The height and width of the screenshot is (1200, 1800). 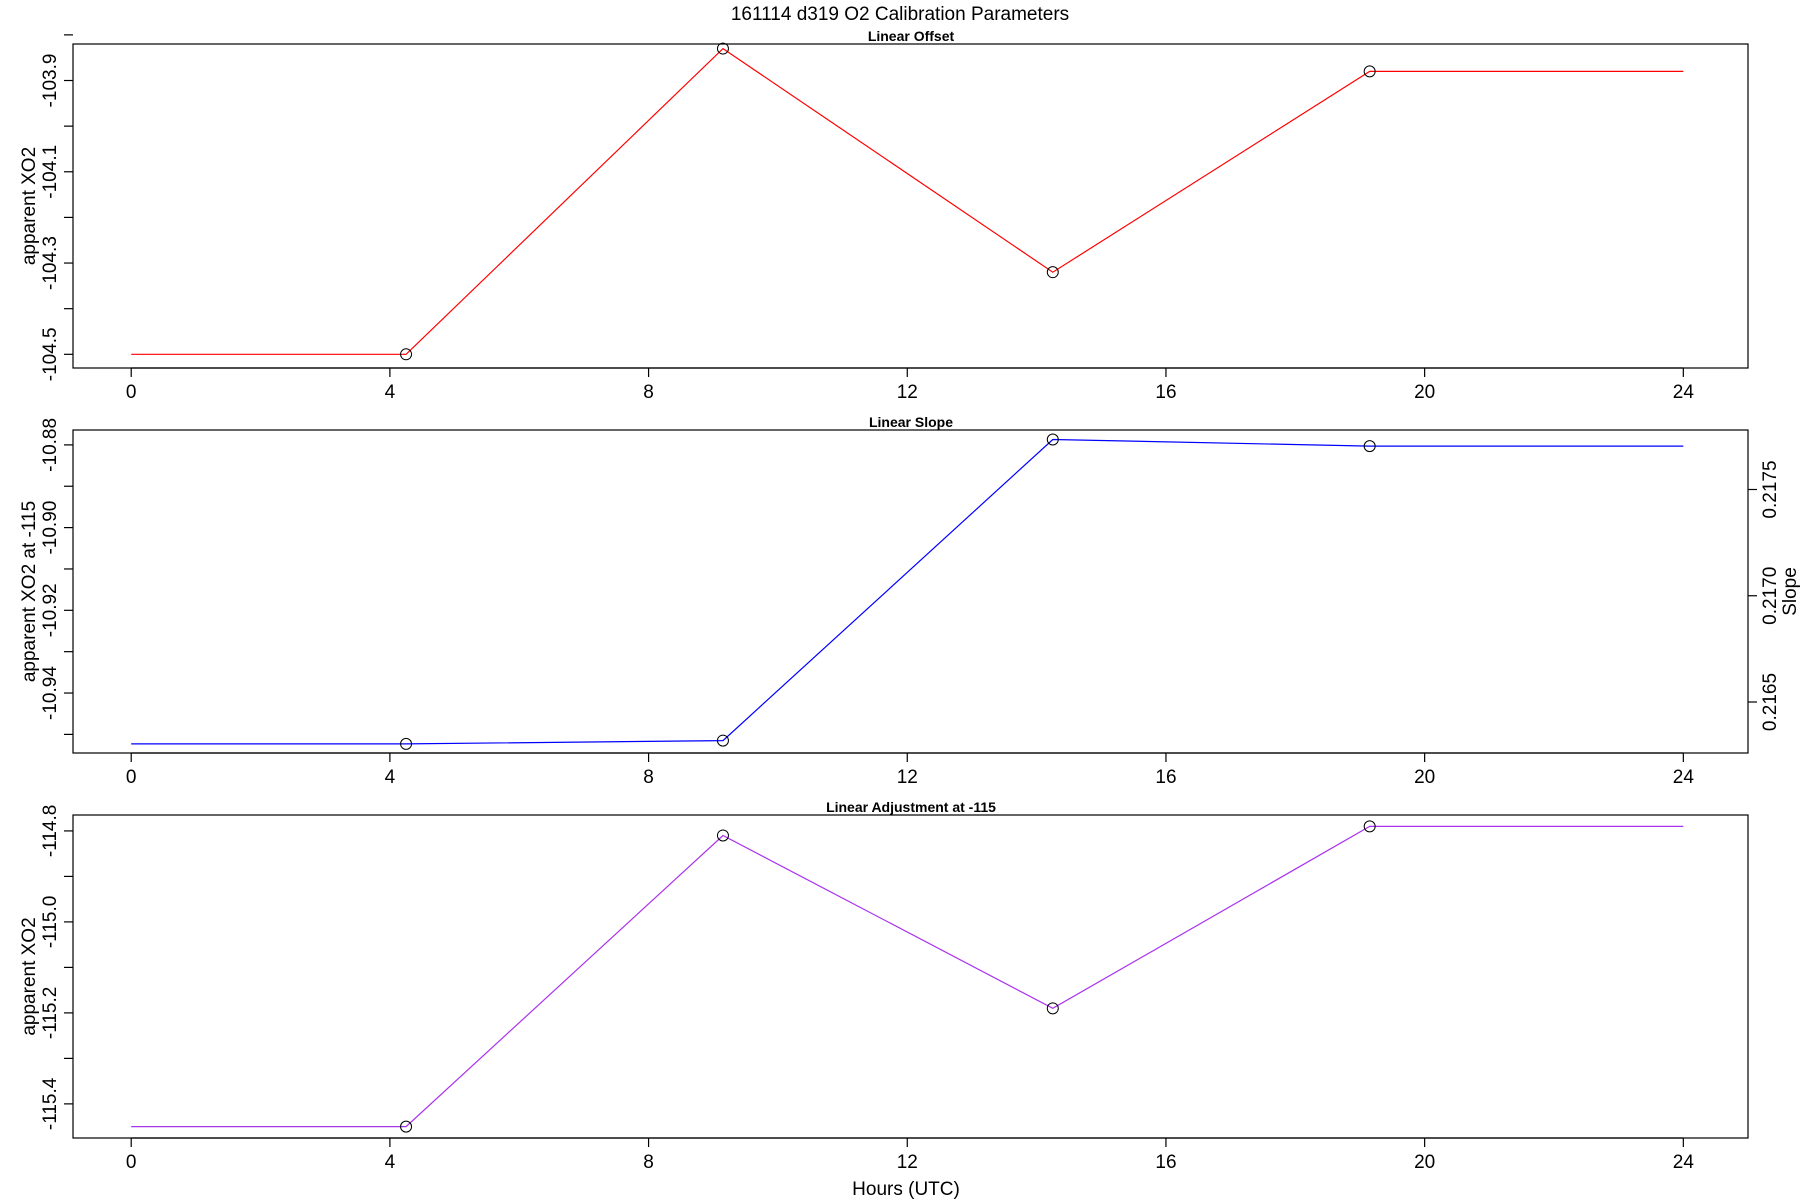 What do you see at coordinates (911, 36) in the screenshot?
I see `panel-title: Linear Offset` at bounding box center [911, 36].